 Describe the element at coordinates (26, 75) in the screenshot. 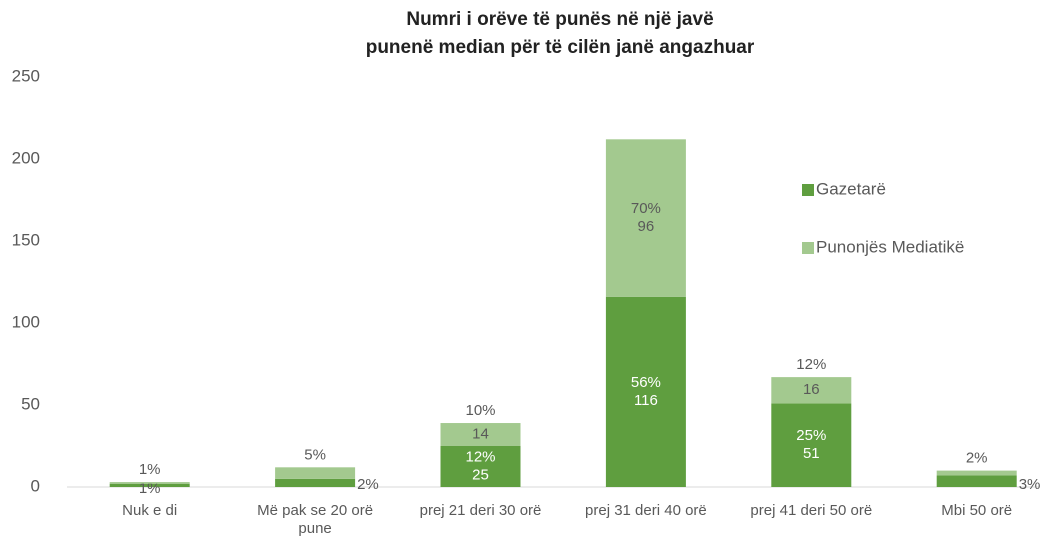

I see `y-tick-label: 250` at that location.